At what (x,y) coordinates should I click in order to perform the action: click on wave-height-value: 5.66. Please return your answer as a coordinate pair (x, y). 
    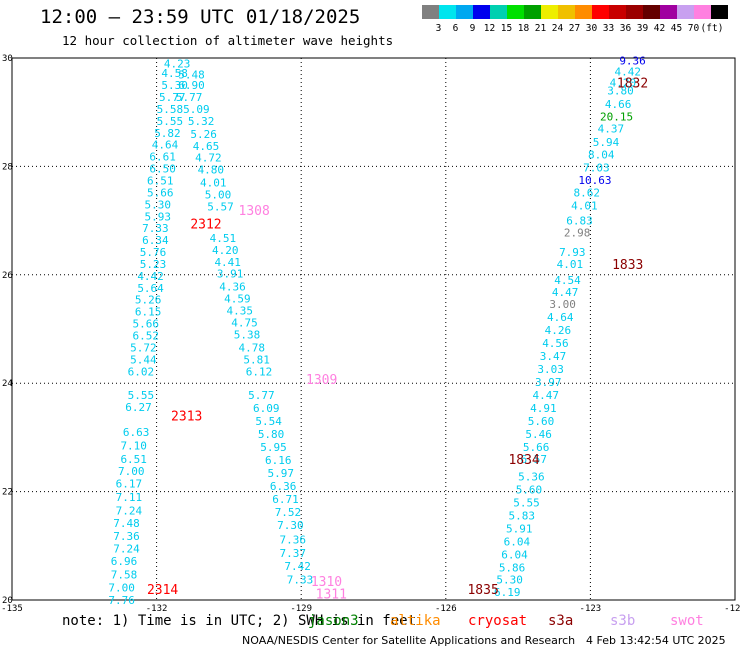
    Looking at the image, I should click on (160, 192).